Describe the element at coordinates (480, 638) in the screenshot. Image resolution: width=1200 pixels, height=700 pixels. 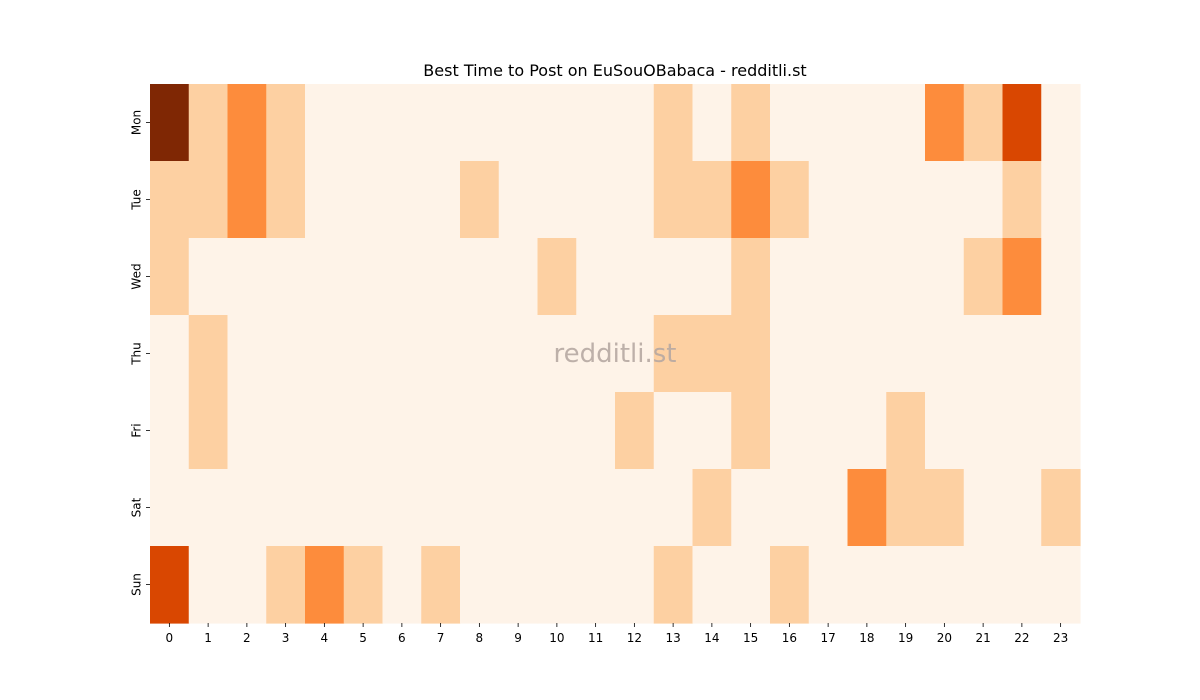
I see `x-tick-label: 8` at that location.